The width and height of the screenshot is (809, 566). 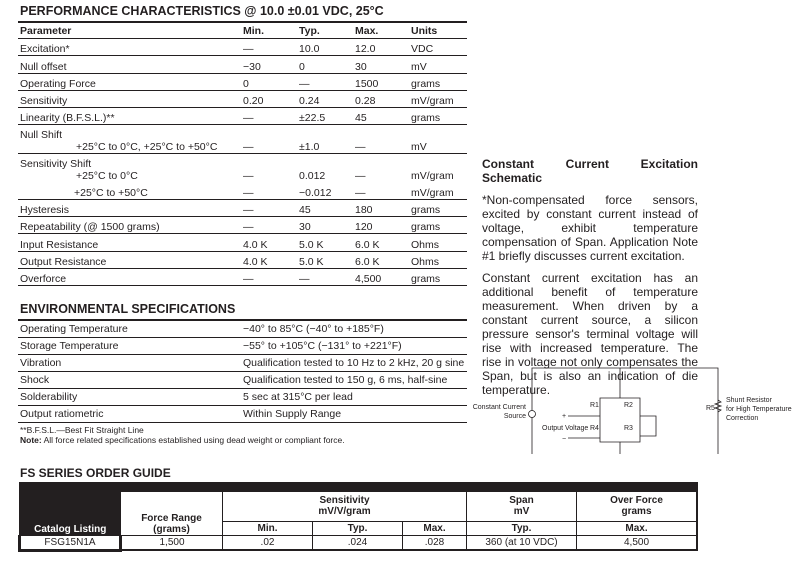 I want to click on param-label: Null offset, so click(x=129, y=64).